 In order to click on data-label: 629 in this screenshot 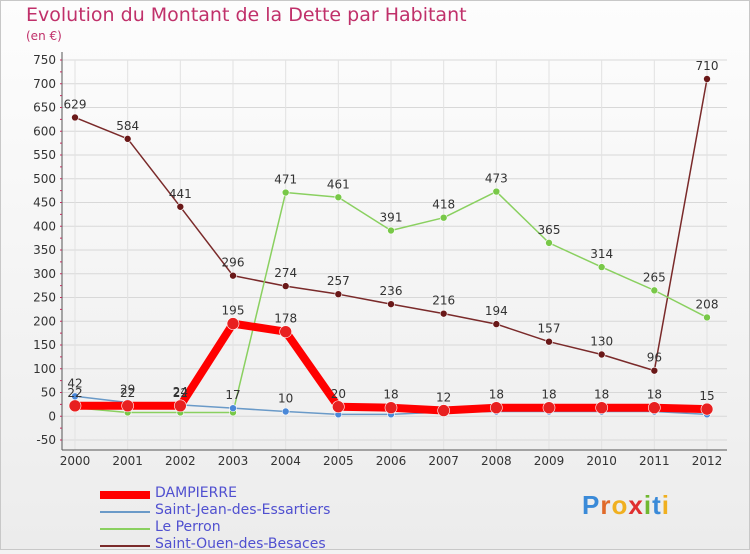, I will do `click(75, 104)`.